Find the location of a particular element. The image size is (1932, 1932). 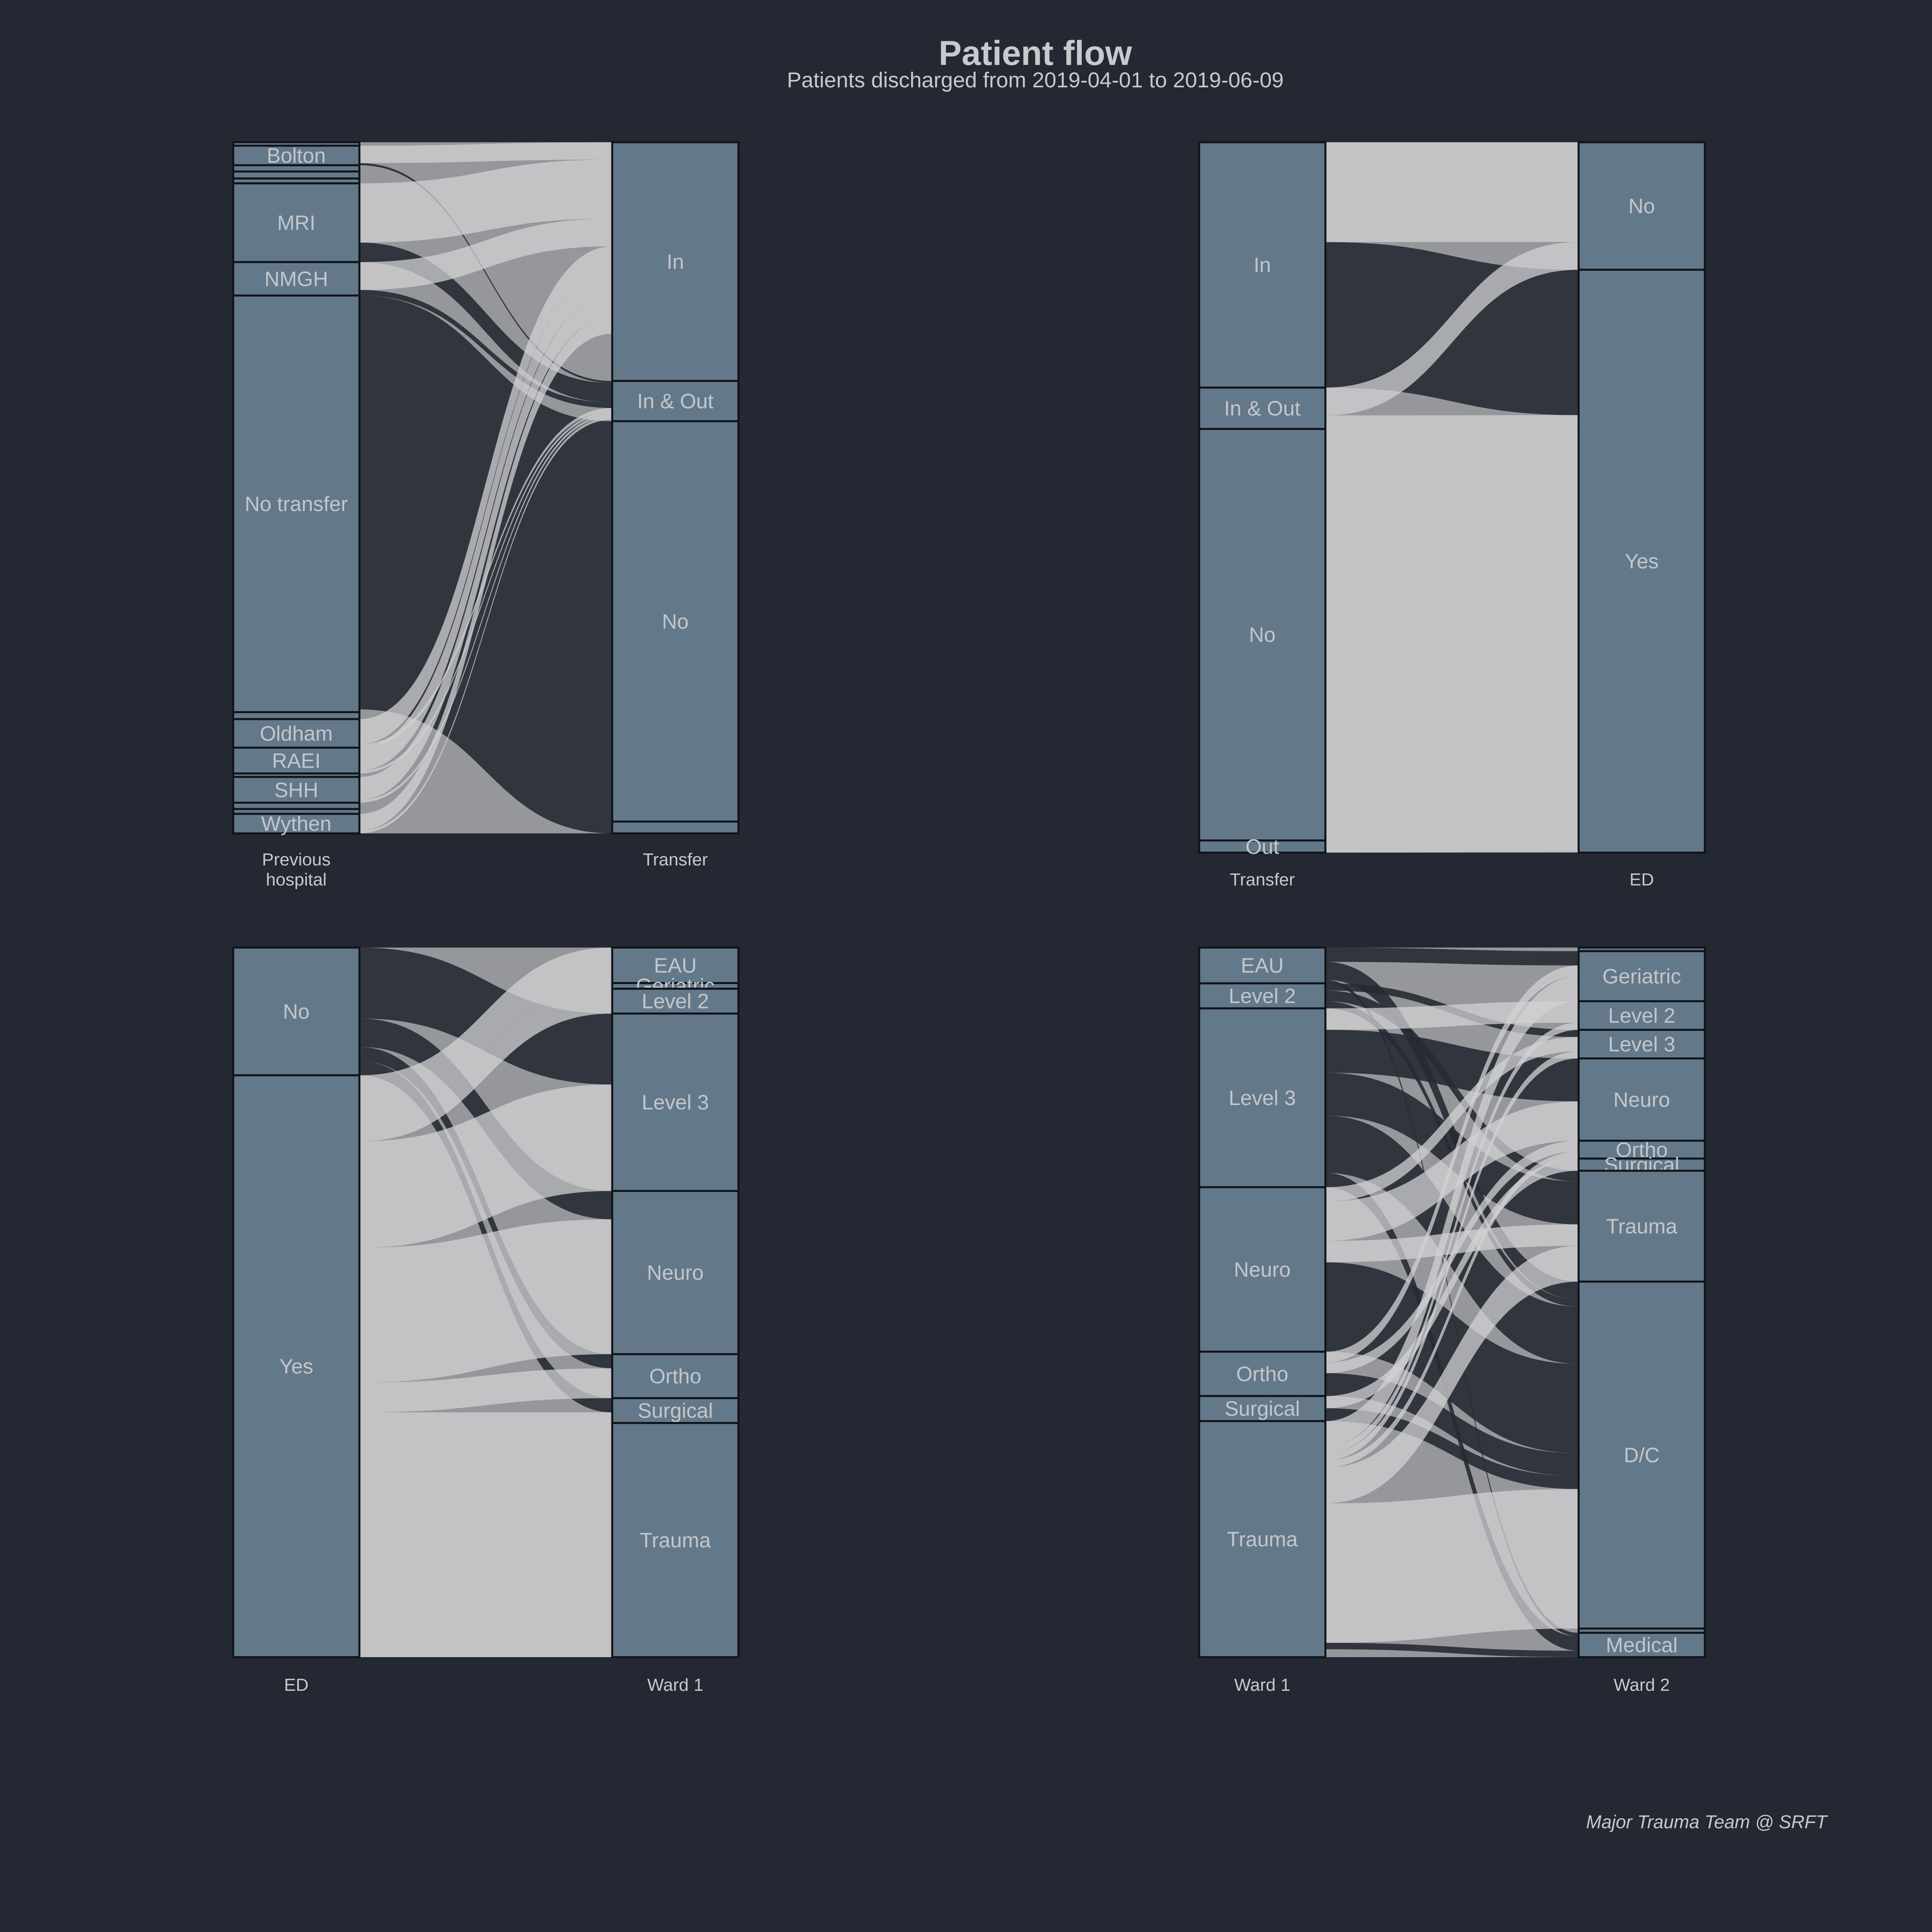

node-eau is located at coordinates (1262, 965).